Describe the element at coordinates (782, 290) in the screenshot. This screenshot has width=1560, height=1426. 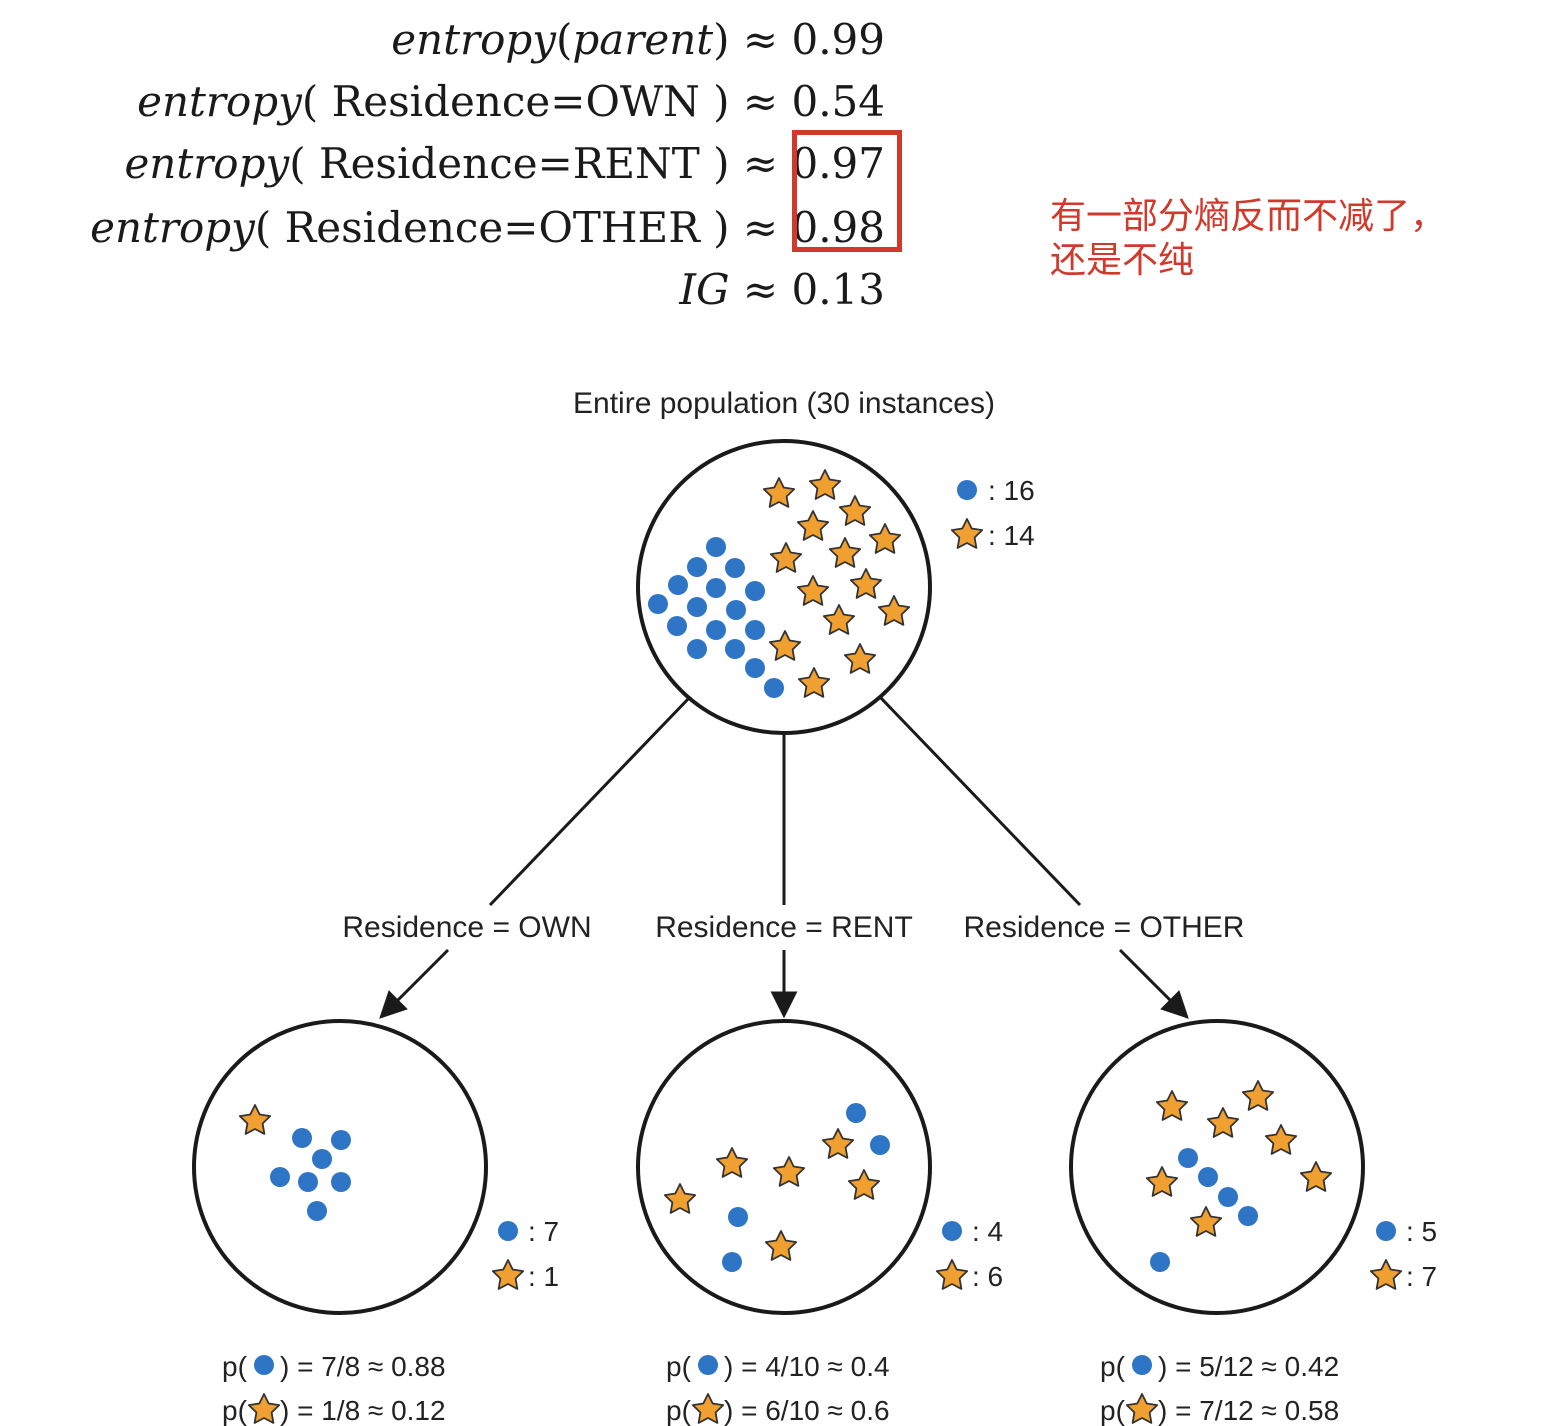
I see `information-gain-row: IG ≈ 0.13` at that location.